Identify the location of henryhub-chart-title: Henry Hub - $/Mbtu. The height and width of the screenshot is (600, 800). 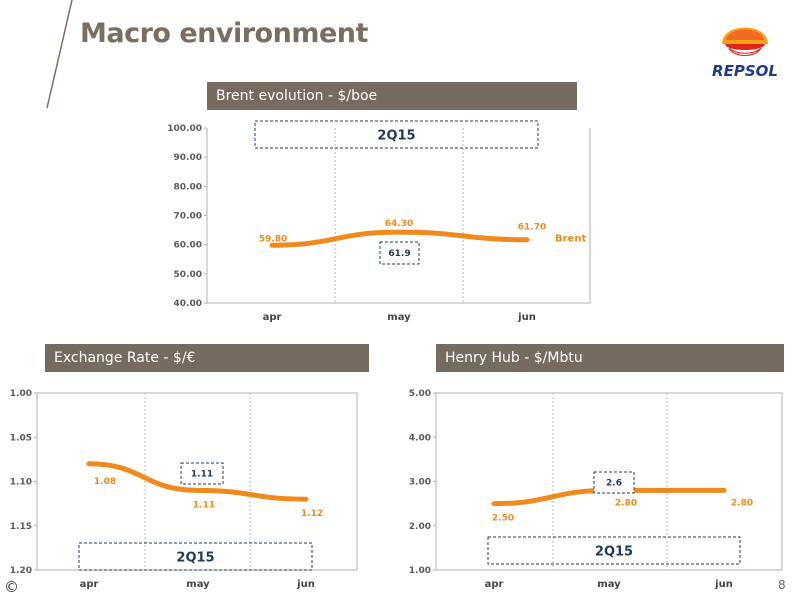
(610, 358).